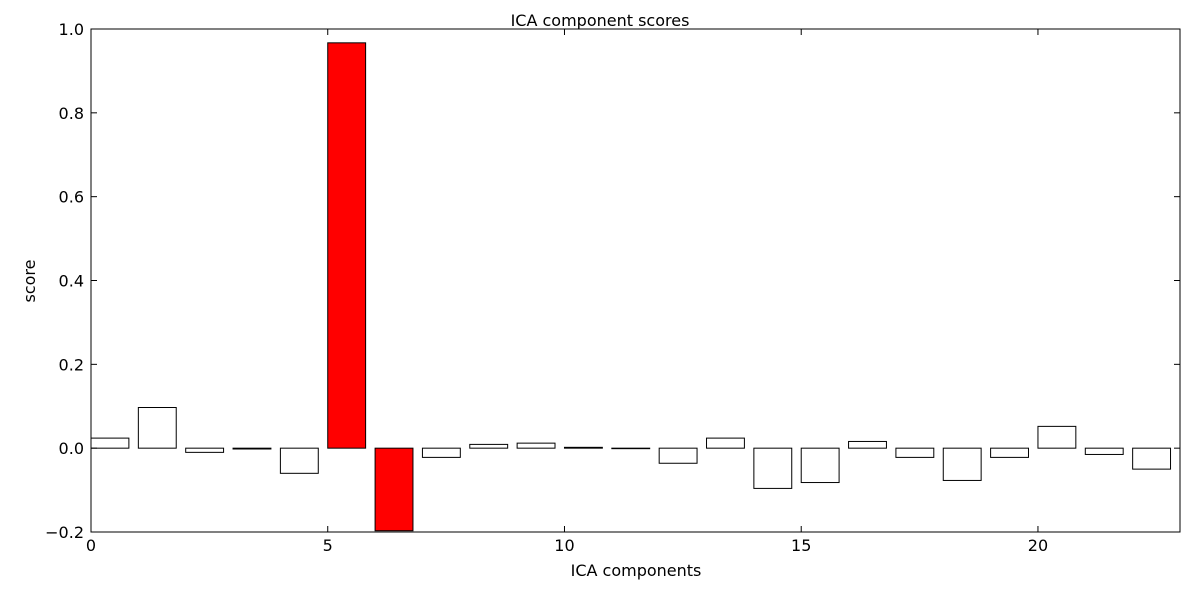  I want to click on y-tick-label: 0.2, so click(71, 364).